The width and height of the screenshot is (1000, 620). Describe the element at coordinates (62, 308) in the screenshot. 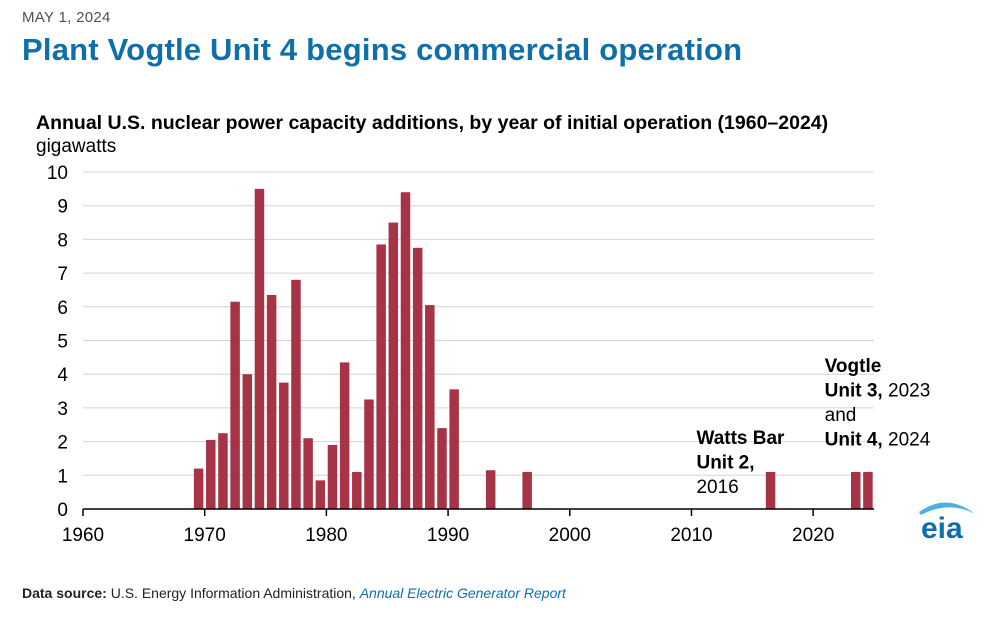

I see `y-tick-label: 6` at that location.